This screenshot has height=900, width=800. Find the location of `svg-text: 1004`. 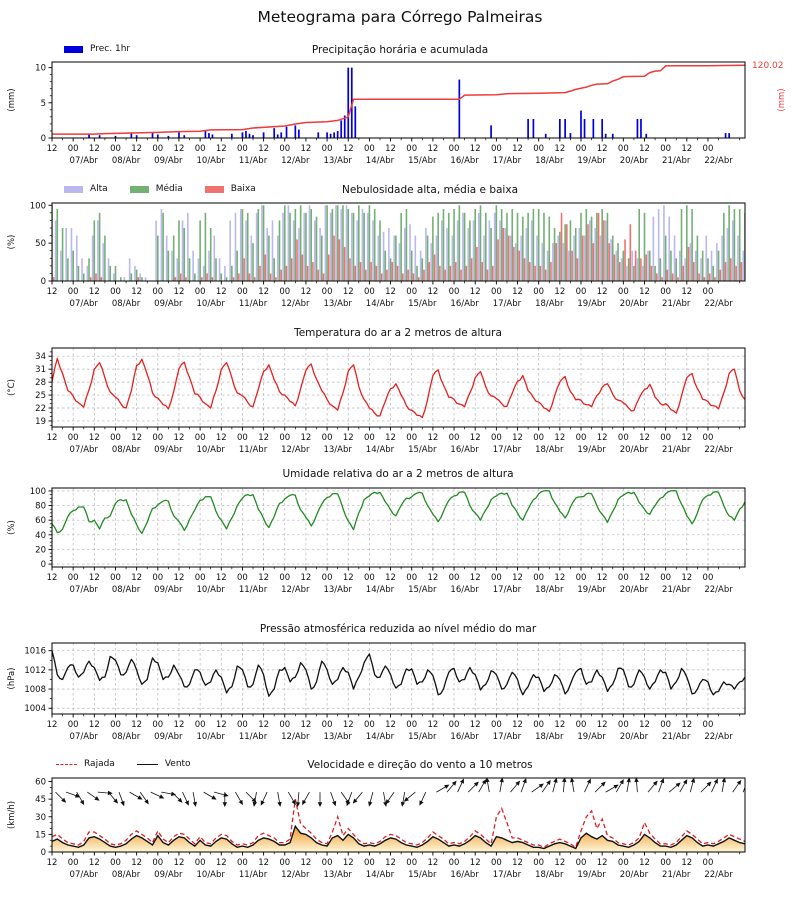

svg-text: 1004 is located at coordinates (35, 709).